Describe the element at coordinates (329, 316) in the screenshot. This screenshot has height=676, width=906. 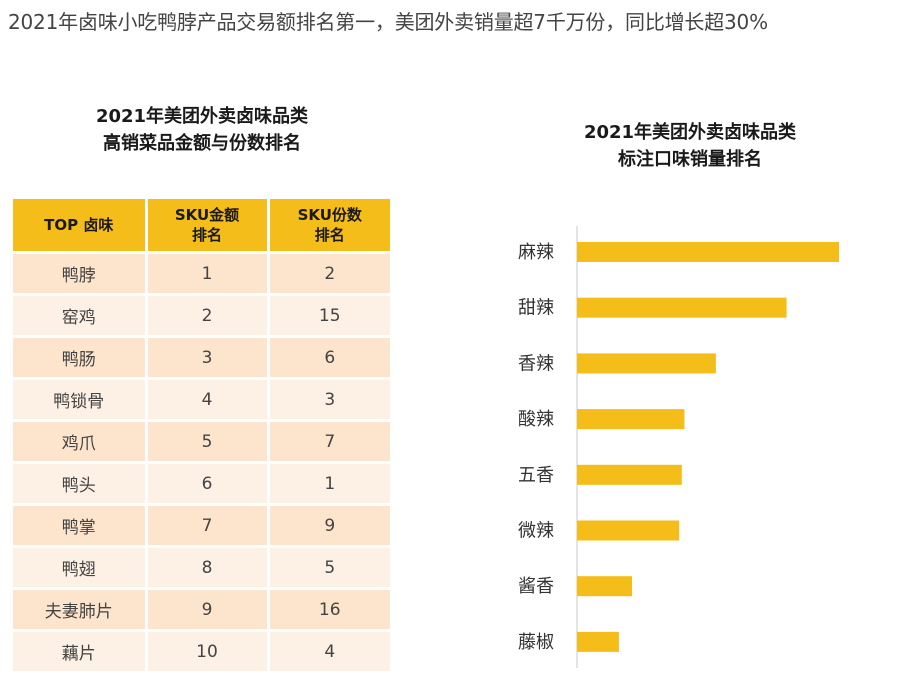
I see `count-rank-cell: 15` at that location.